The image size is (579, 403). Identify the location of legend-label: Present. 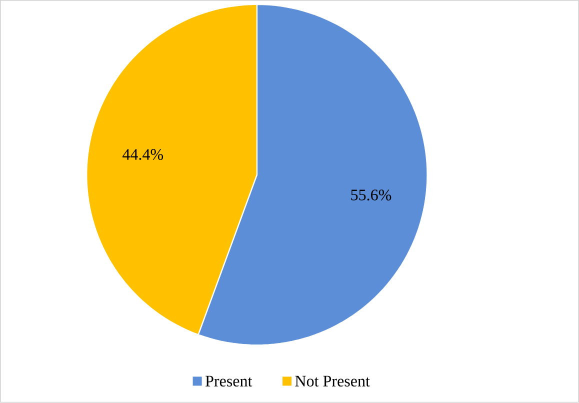
(229, 381).